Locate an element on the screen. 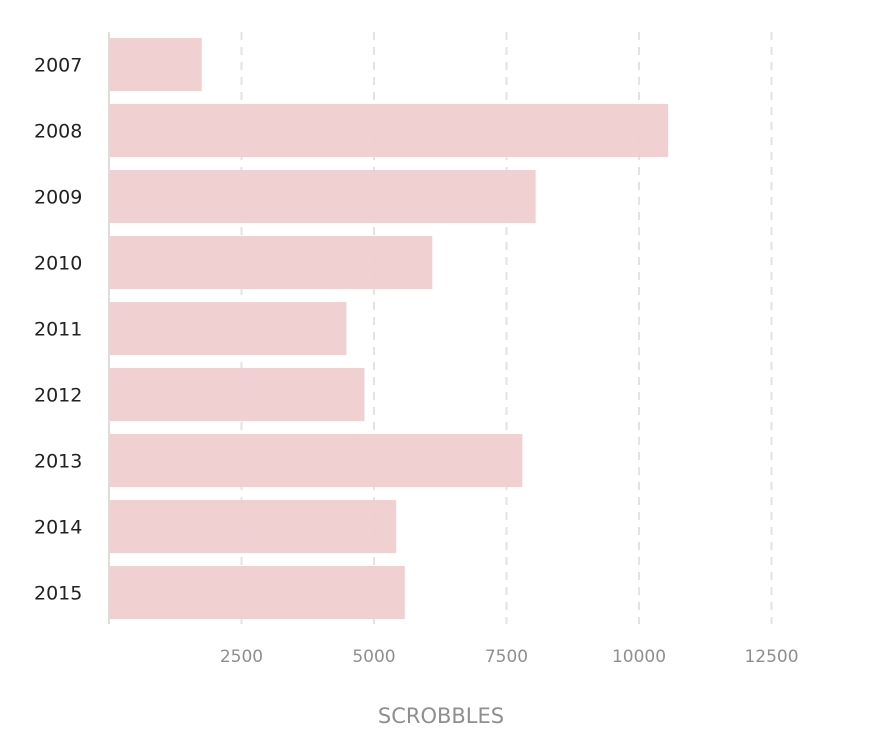 Image resolution: width=878 pixels, height=748 pixels. x-tick-label-2500: 2500 is located at coordinates (241, 657).